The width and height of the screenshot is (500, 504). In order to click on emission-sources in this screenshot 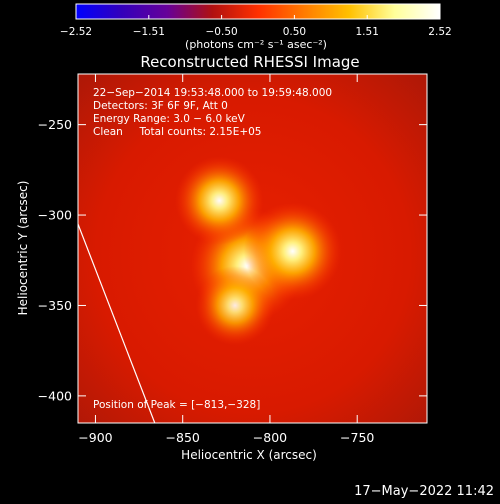, I will do `click(258, 250)`.